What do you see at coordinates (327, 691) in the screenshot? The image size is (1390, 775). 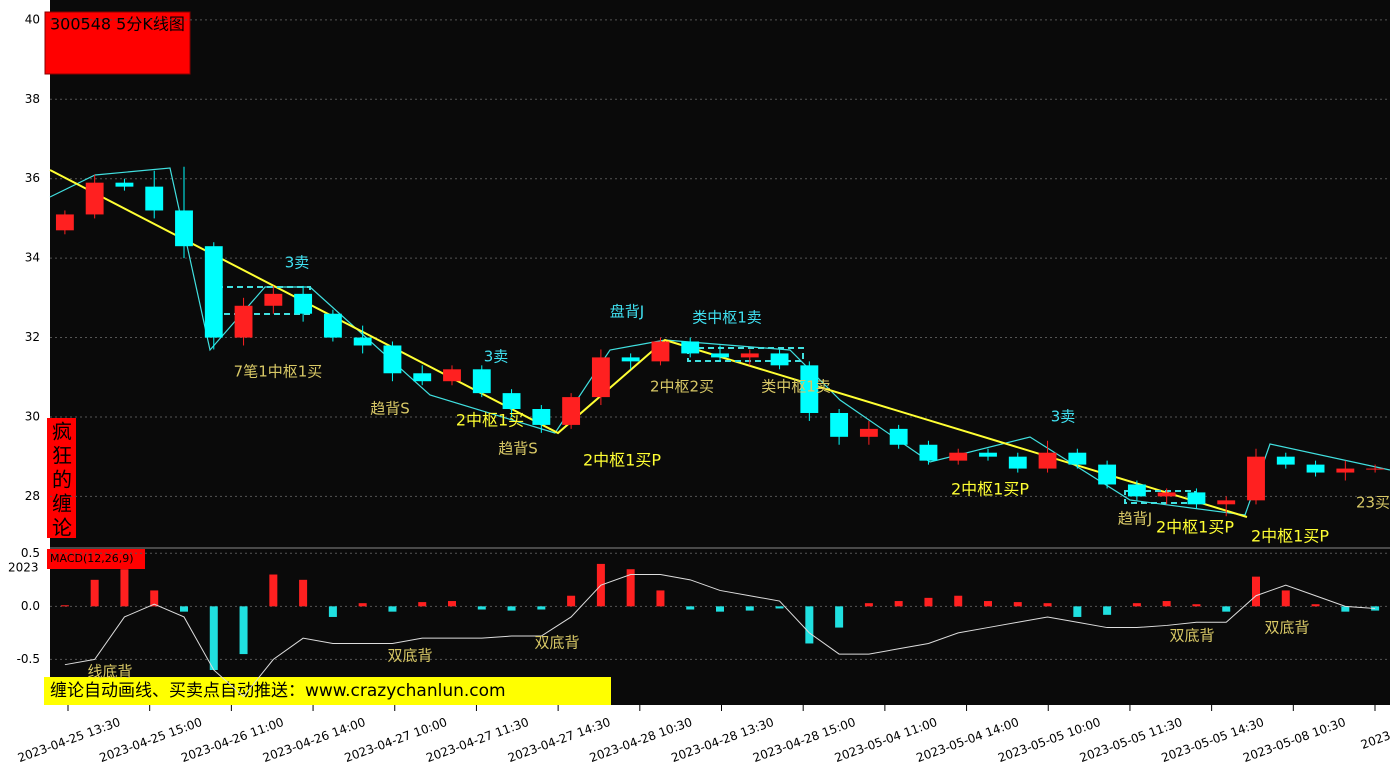 I see `banner-box` at bounding box center [327, 691].